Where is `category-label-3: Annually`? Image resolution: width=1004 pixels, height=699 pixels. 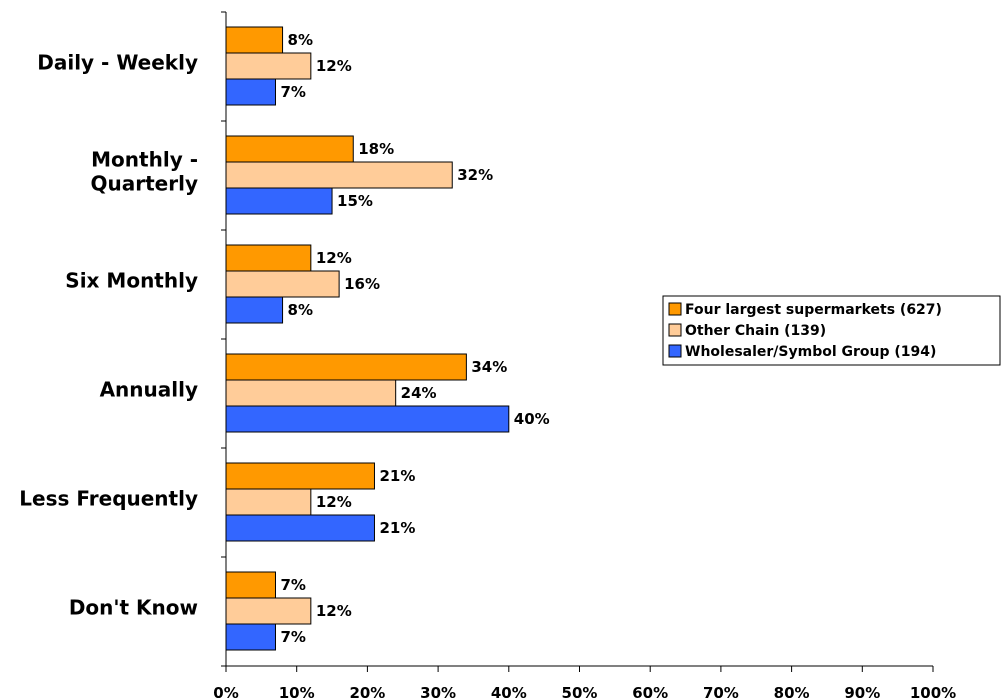 category-label-3: Annually is located at coordinates (149, 390).